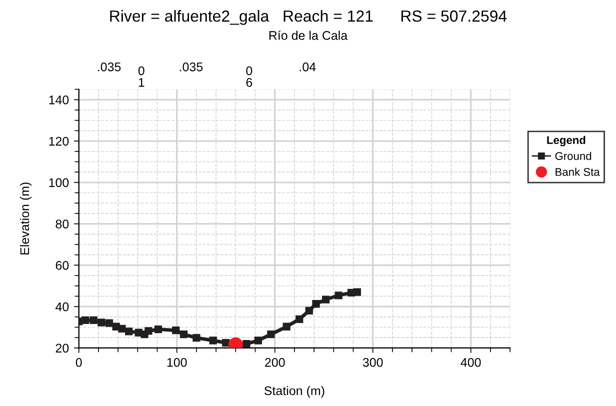 This screenshot has height=406, width=616. I want to click on legend-title: Legend, so click(566, 141).